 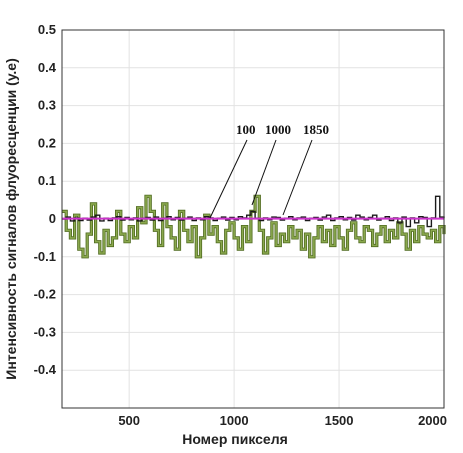 What do you see at coordinates (339, 420) in the screenshot?
I see `x-tick-label: 1500` at bounding box center [339, 420].